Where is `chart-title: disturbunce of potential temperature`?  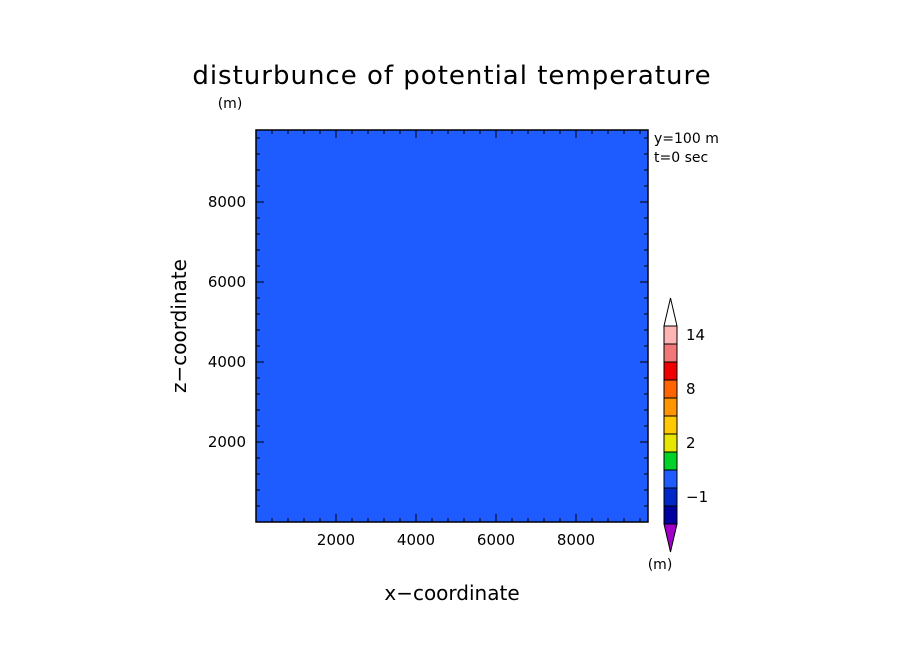 chart-title: disturbunce of potential temperature is located at coordinates (451, 76).